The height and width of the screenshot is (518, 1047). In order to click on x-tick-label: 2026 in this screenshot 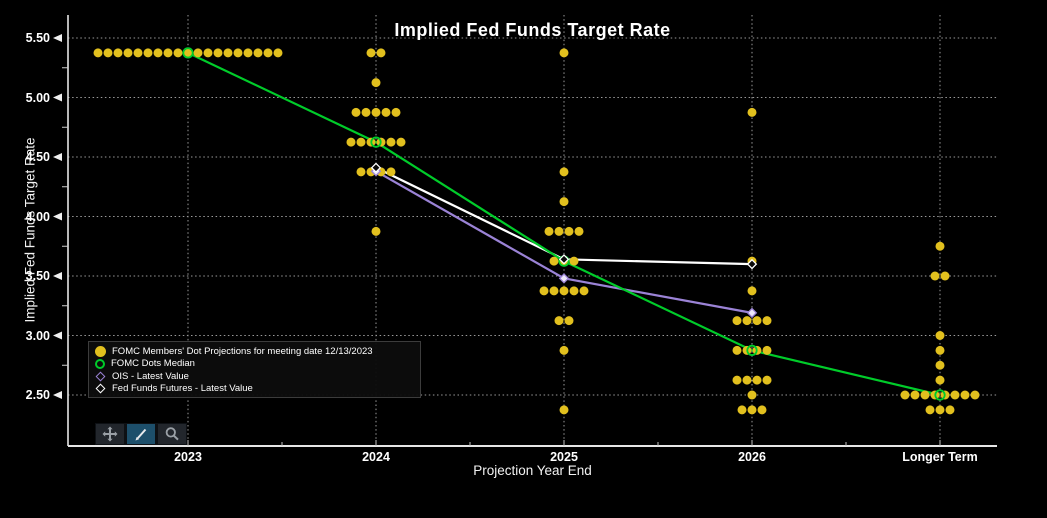, I will do `click(752, 457)`.